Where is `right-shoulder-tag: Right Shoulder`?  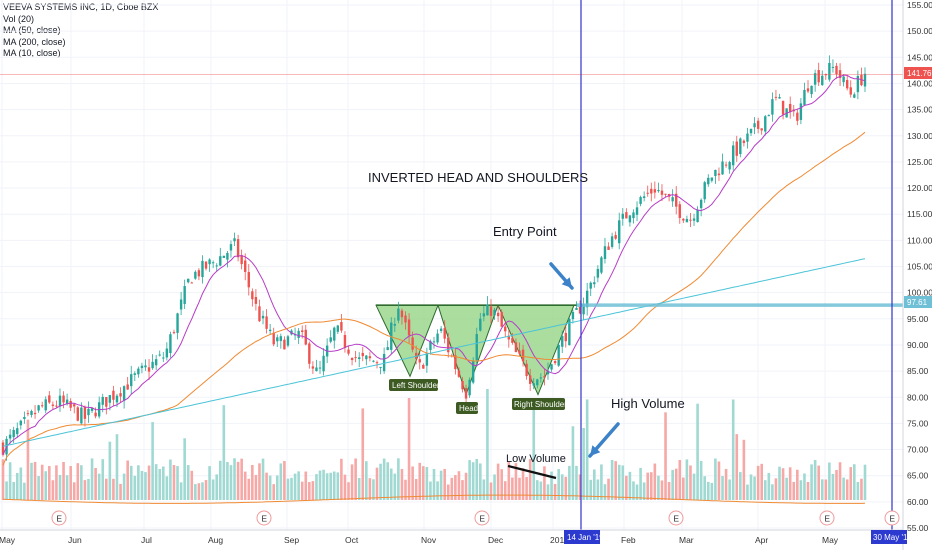 right-shoulder-tag: Right Shoulder is located at coordinates (539, 404).